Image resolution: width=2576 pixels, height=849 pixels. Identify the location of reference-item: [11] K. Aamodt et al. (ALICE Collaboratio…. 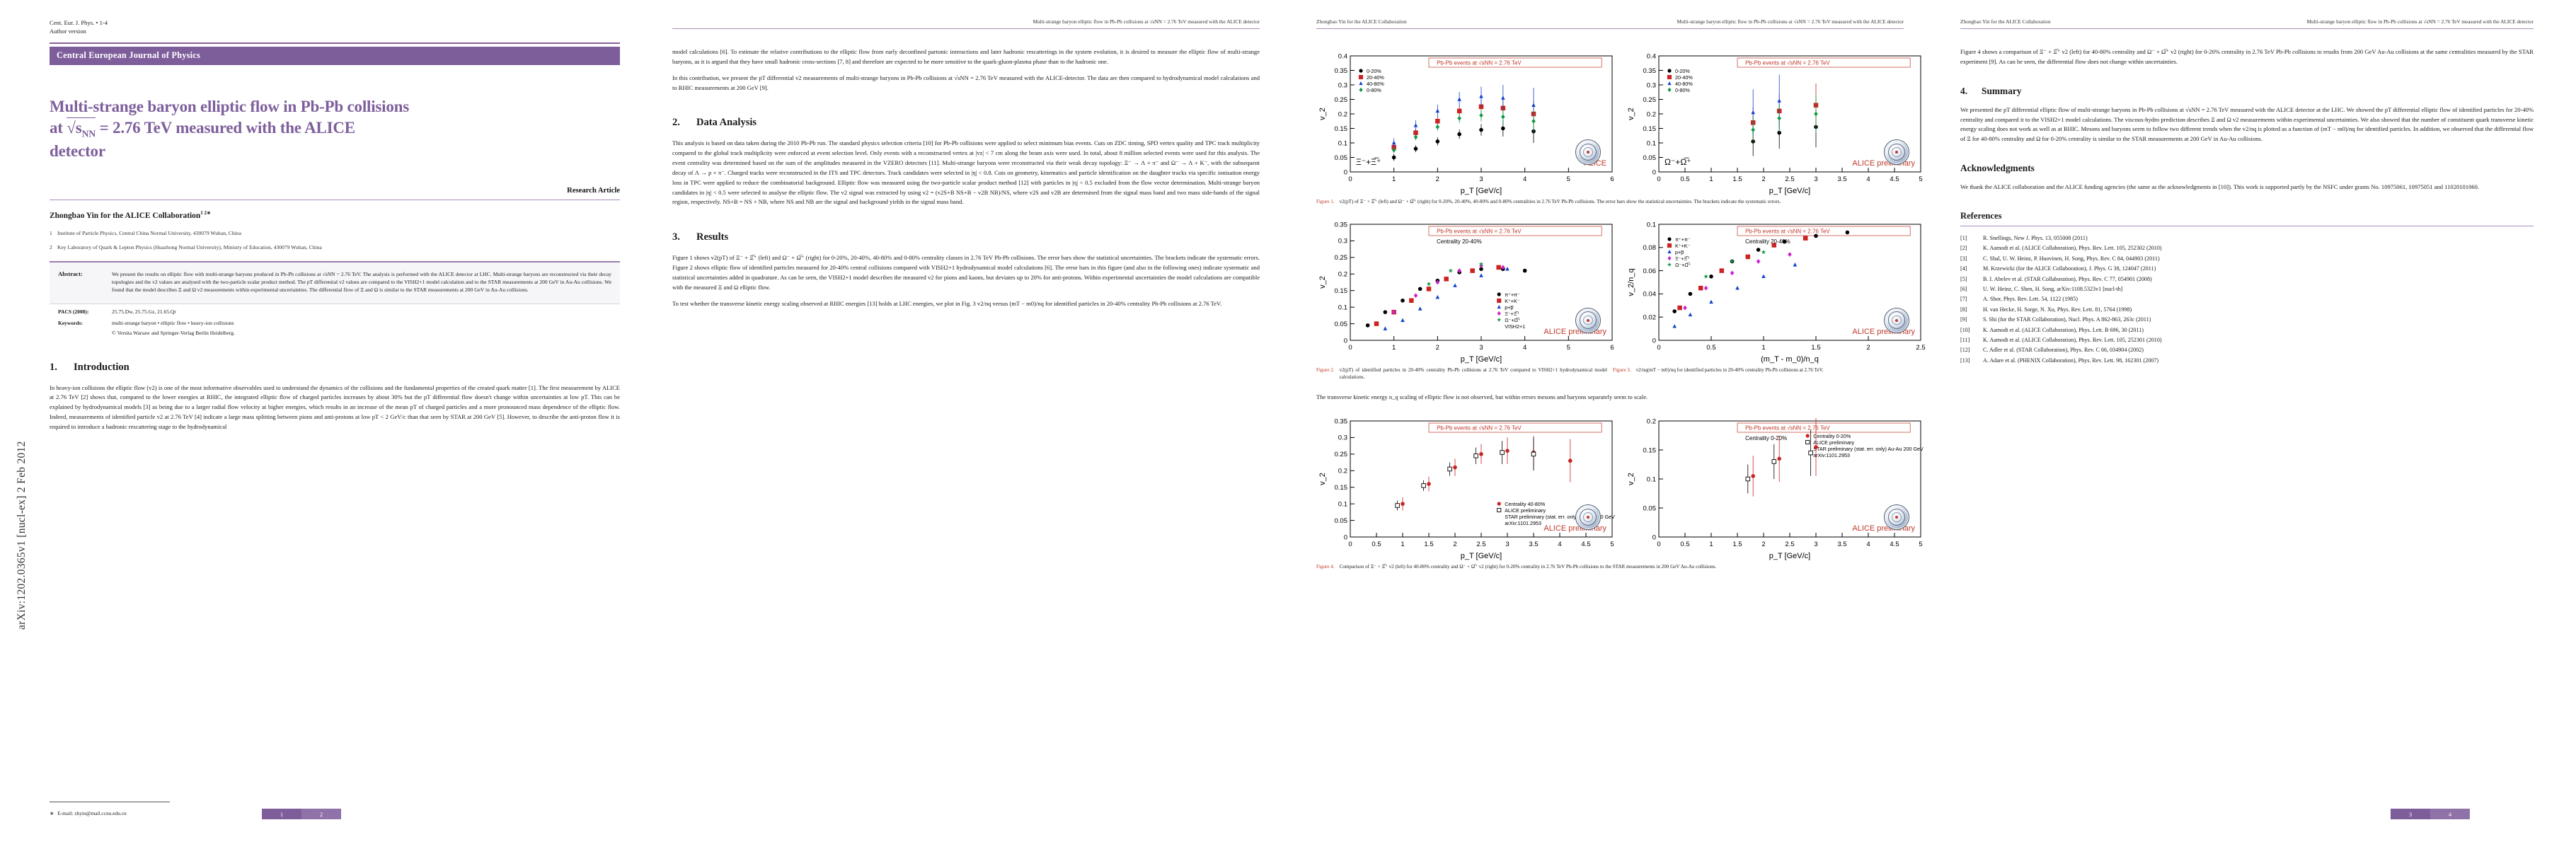
(2247, 340).